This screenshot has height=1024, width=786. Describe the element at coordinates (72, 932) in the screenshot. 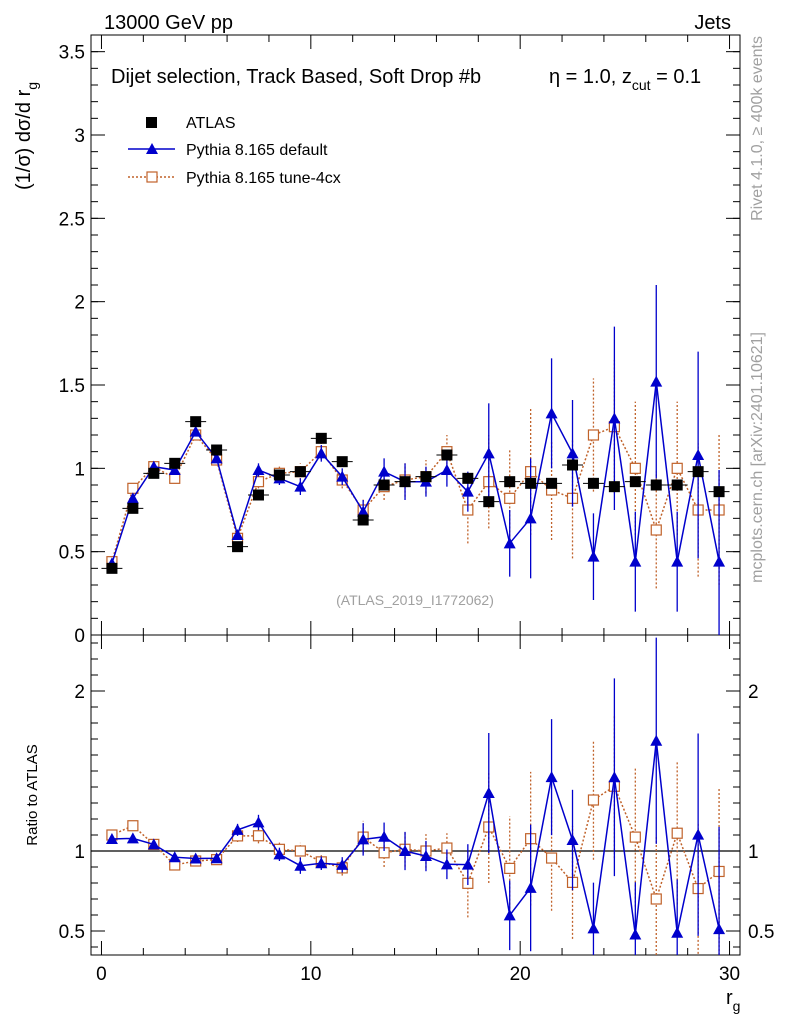

I see `ratio-y-tick-label: 0.5` at that location.